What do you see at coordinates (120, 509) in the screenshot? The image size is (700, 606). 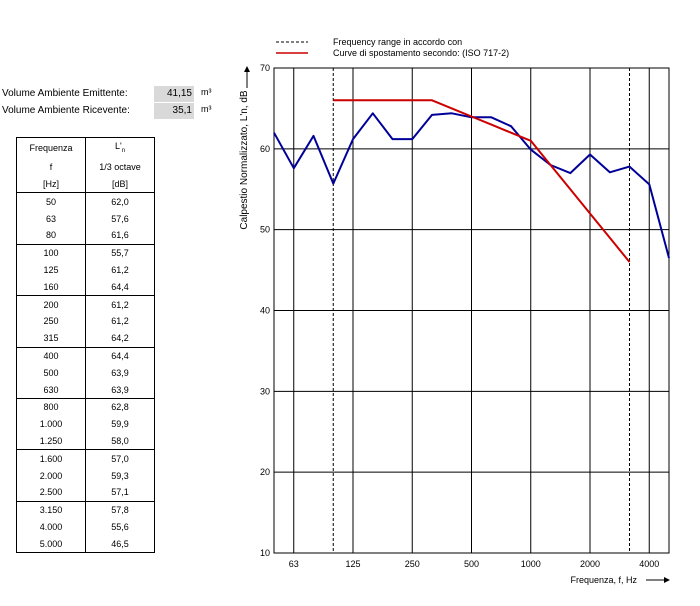 I see `level-cell: 57,8` at bounding box center [120, 509].